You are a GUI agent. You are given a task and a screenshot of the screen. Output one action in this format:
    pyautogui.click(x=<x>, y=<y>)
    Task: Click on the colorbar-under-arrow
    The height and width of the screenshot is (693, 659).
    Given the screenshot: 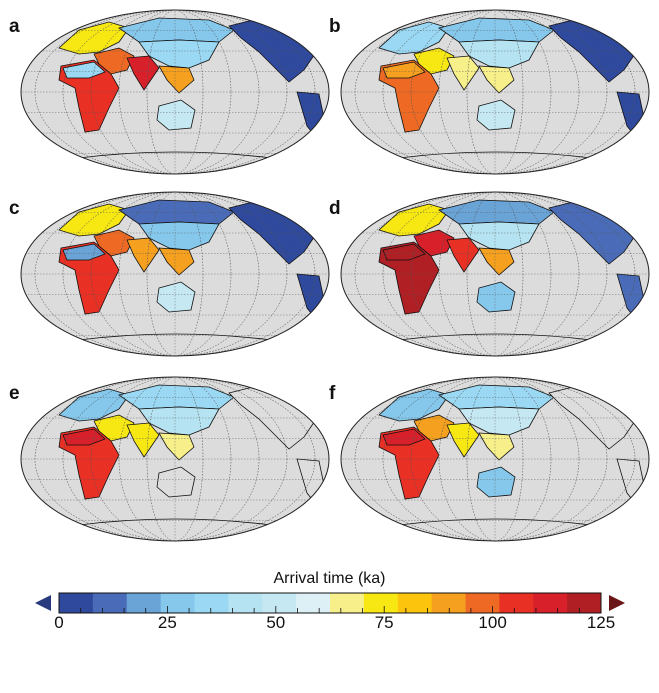 What is the action you would take?
    pyautogui.click(x=43, y=603)
    